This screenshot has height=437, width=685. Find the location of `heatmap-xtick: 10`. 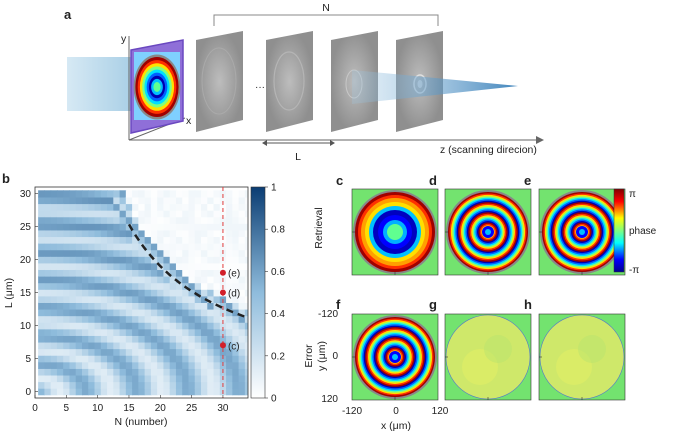

heatmap-xtick: 10 is located at coordinates (98, 408).